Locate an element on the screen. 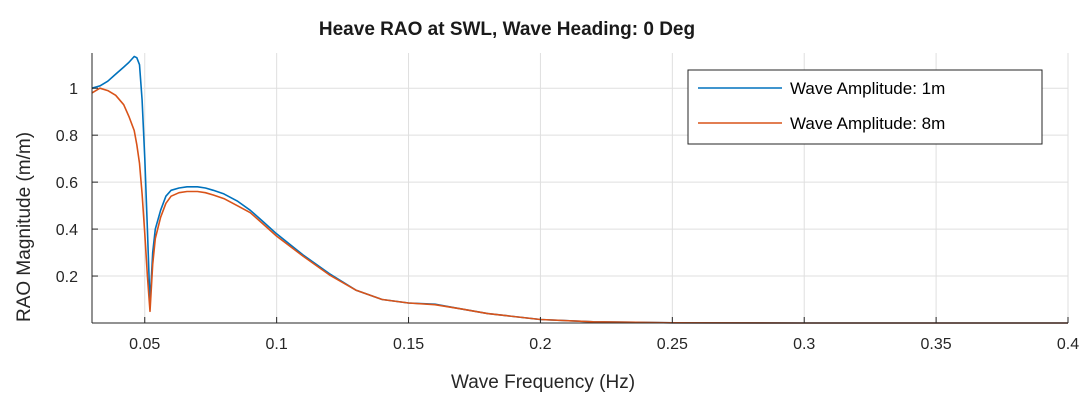  legend: Wave Amplitude: 1m Wave Amplitude: 8m is located at coordinates (865, 107).